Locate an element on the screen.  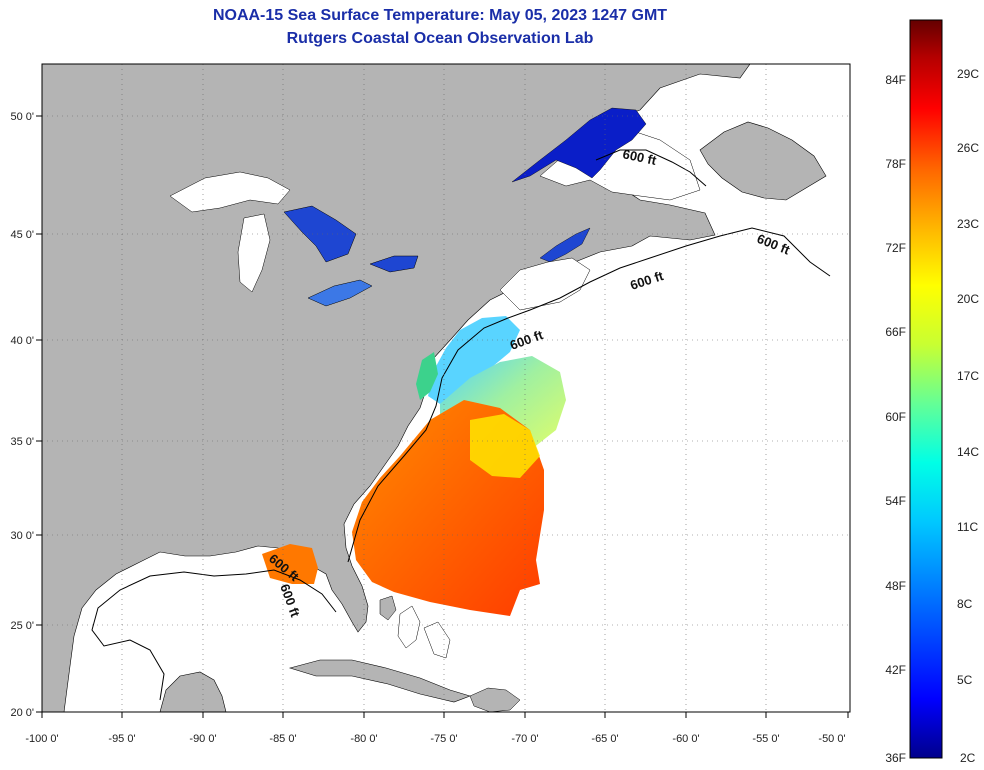
lon-label: -75 0' is located at coordinates (443, 739).